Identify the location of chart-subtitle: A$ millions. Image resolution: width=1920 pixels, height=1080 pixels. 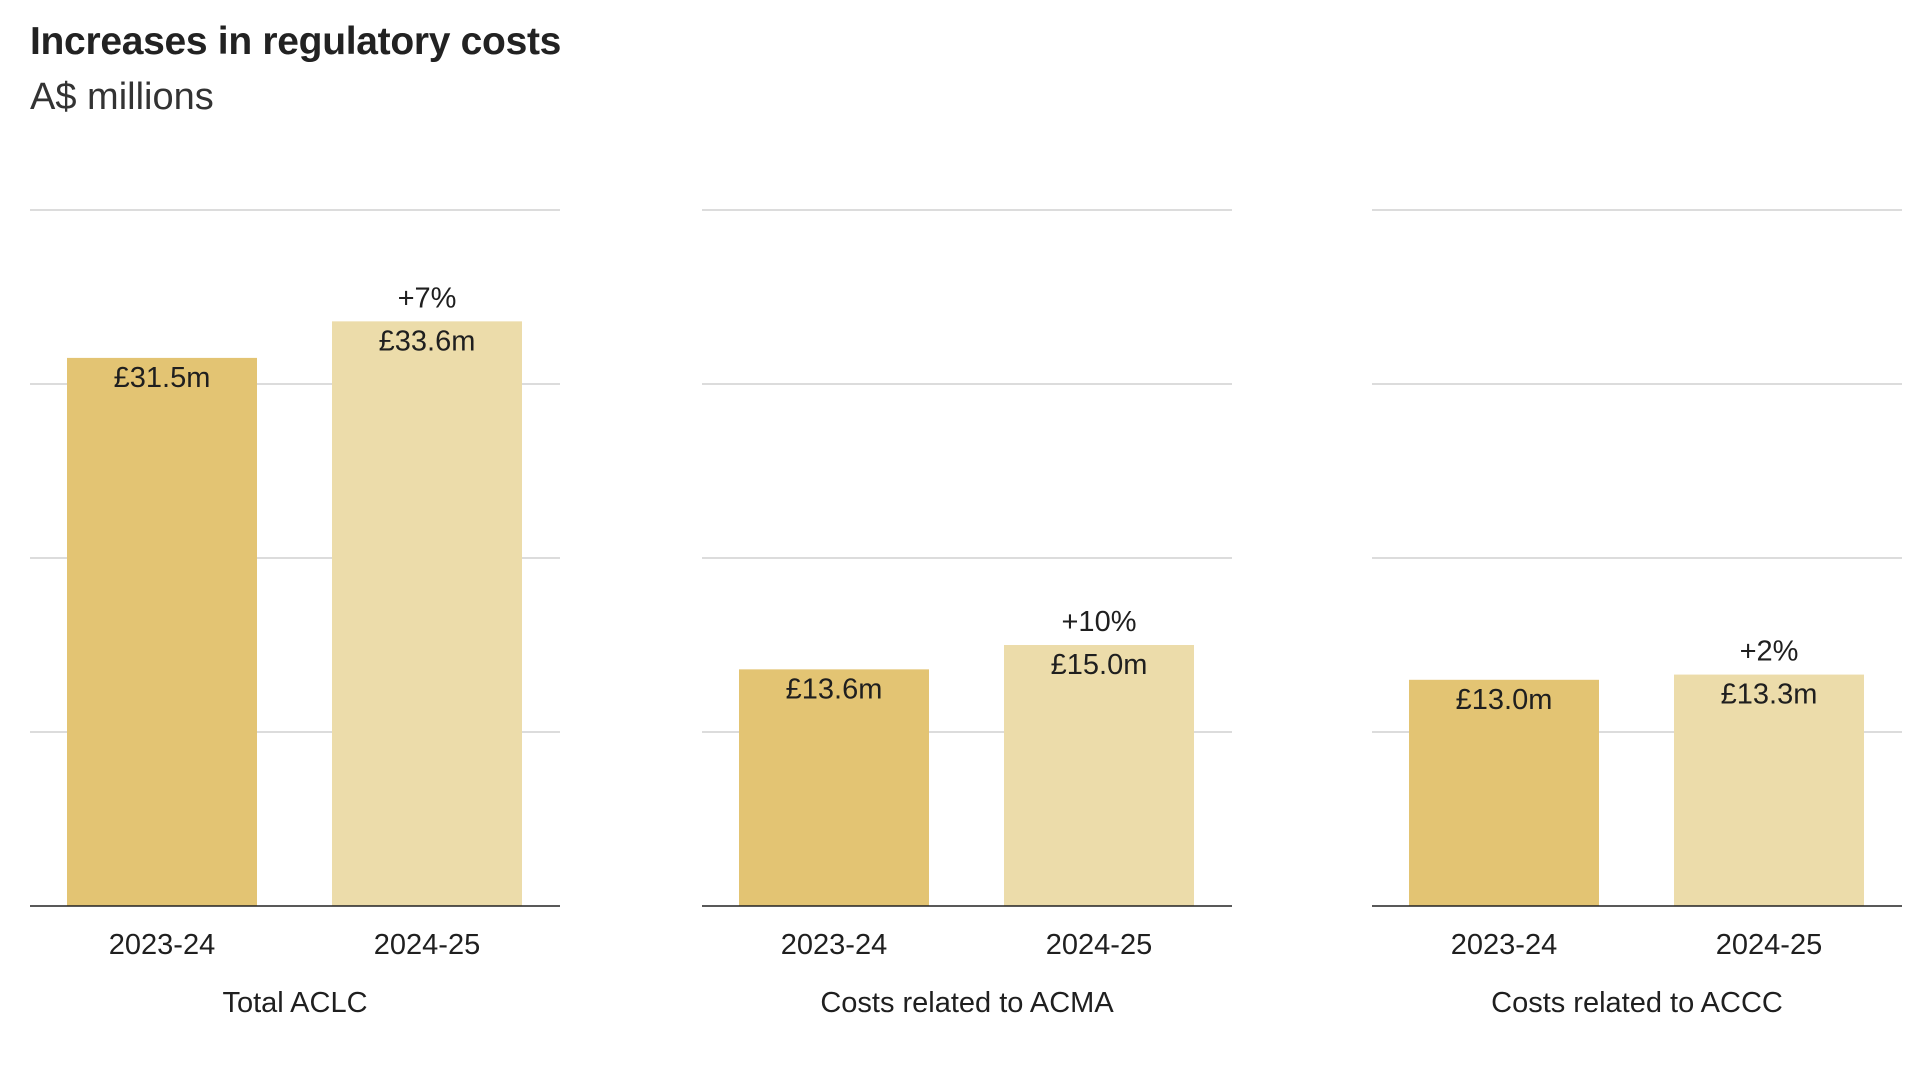
(122, 97).